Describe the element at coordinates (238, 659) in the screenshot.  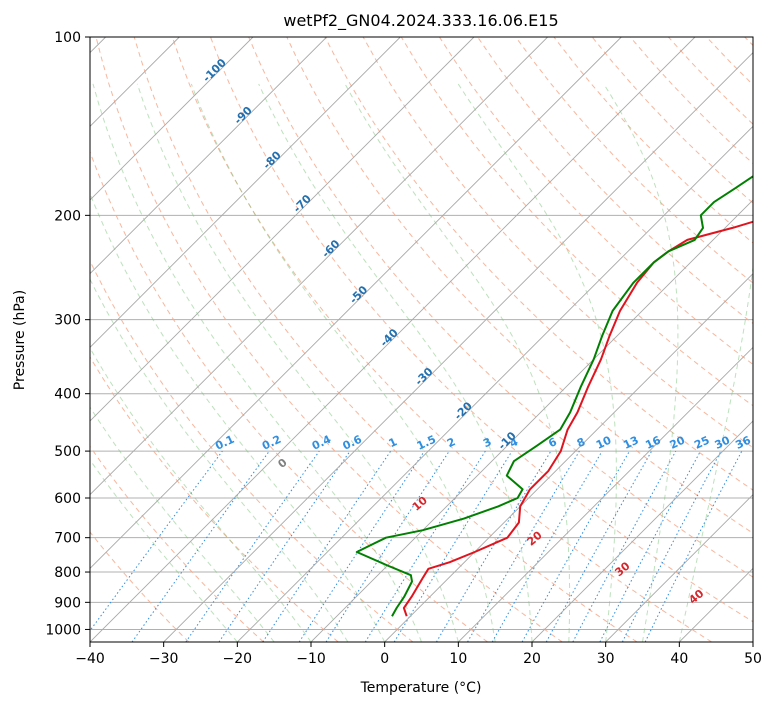
I see `x-tick-label: −20` at that location.